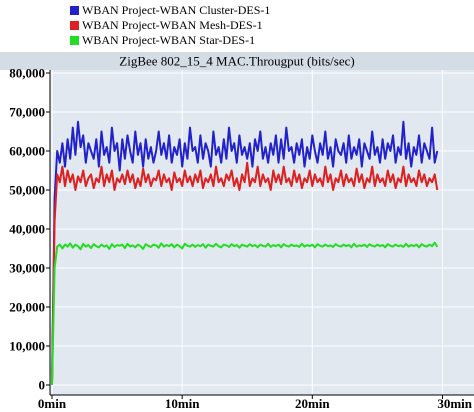 This screenshot has height=412, width=474. What do you see at coordinates (454, 403) in the screenshot?
I see `x-tick-label: 30min` at bounding box center [454, 403].